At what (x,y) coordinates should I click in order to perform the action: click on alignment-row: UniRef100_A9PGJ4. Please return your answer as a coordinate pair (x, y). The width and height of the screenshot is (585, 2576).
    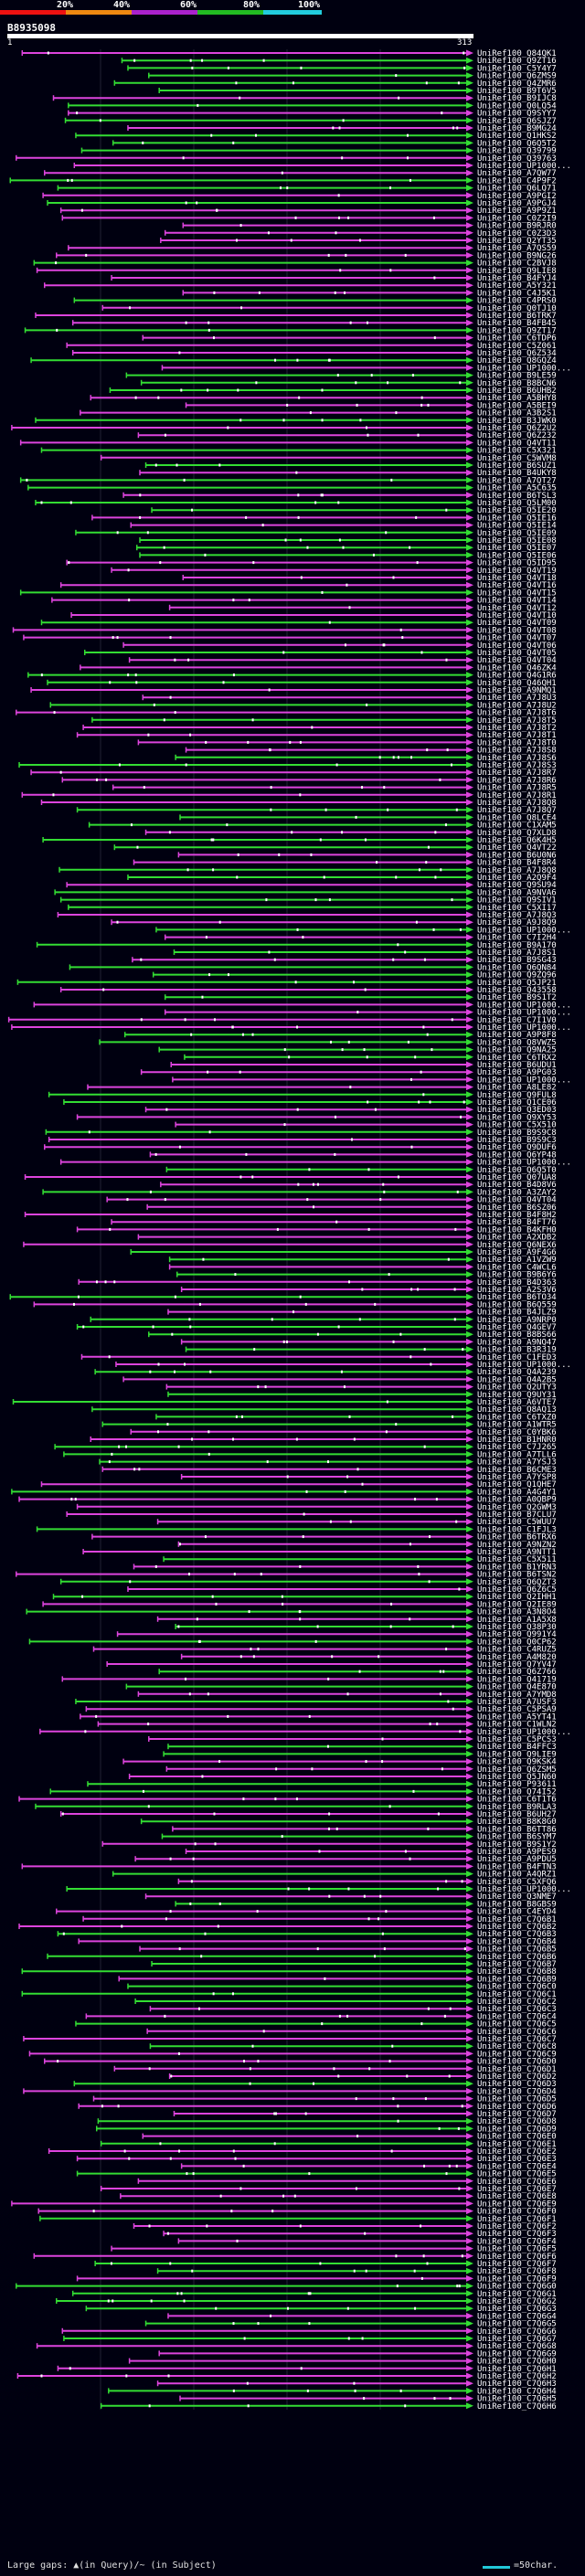
    Looking at the image, I should click on (302, 203).